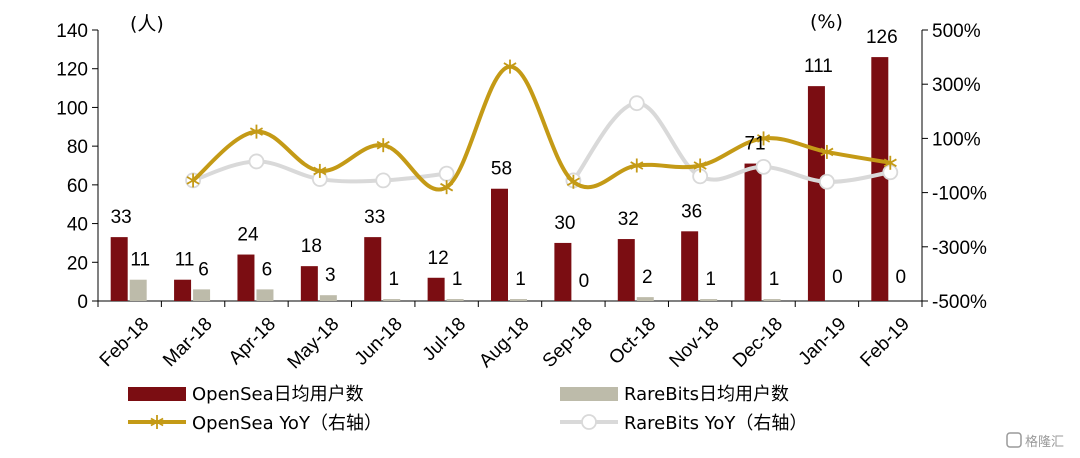 Image resolution: width=1080 pixels, height=458 pixels. I want to click on left-tick-label: 100, so click(72, 108).